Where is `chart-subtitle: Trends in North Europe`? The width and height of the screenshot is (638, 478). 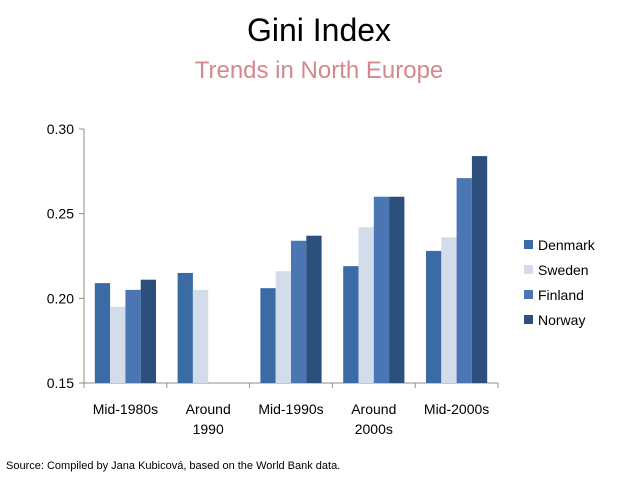 chart-subtitle: Trends in North Europe is located at coordinates (319, 70).